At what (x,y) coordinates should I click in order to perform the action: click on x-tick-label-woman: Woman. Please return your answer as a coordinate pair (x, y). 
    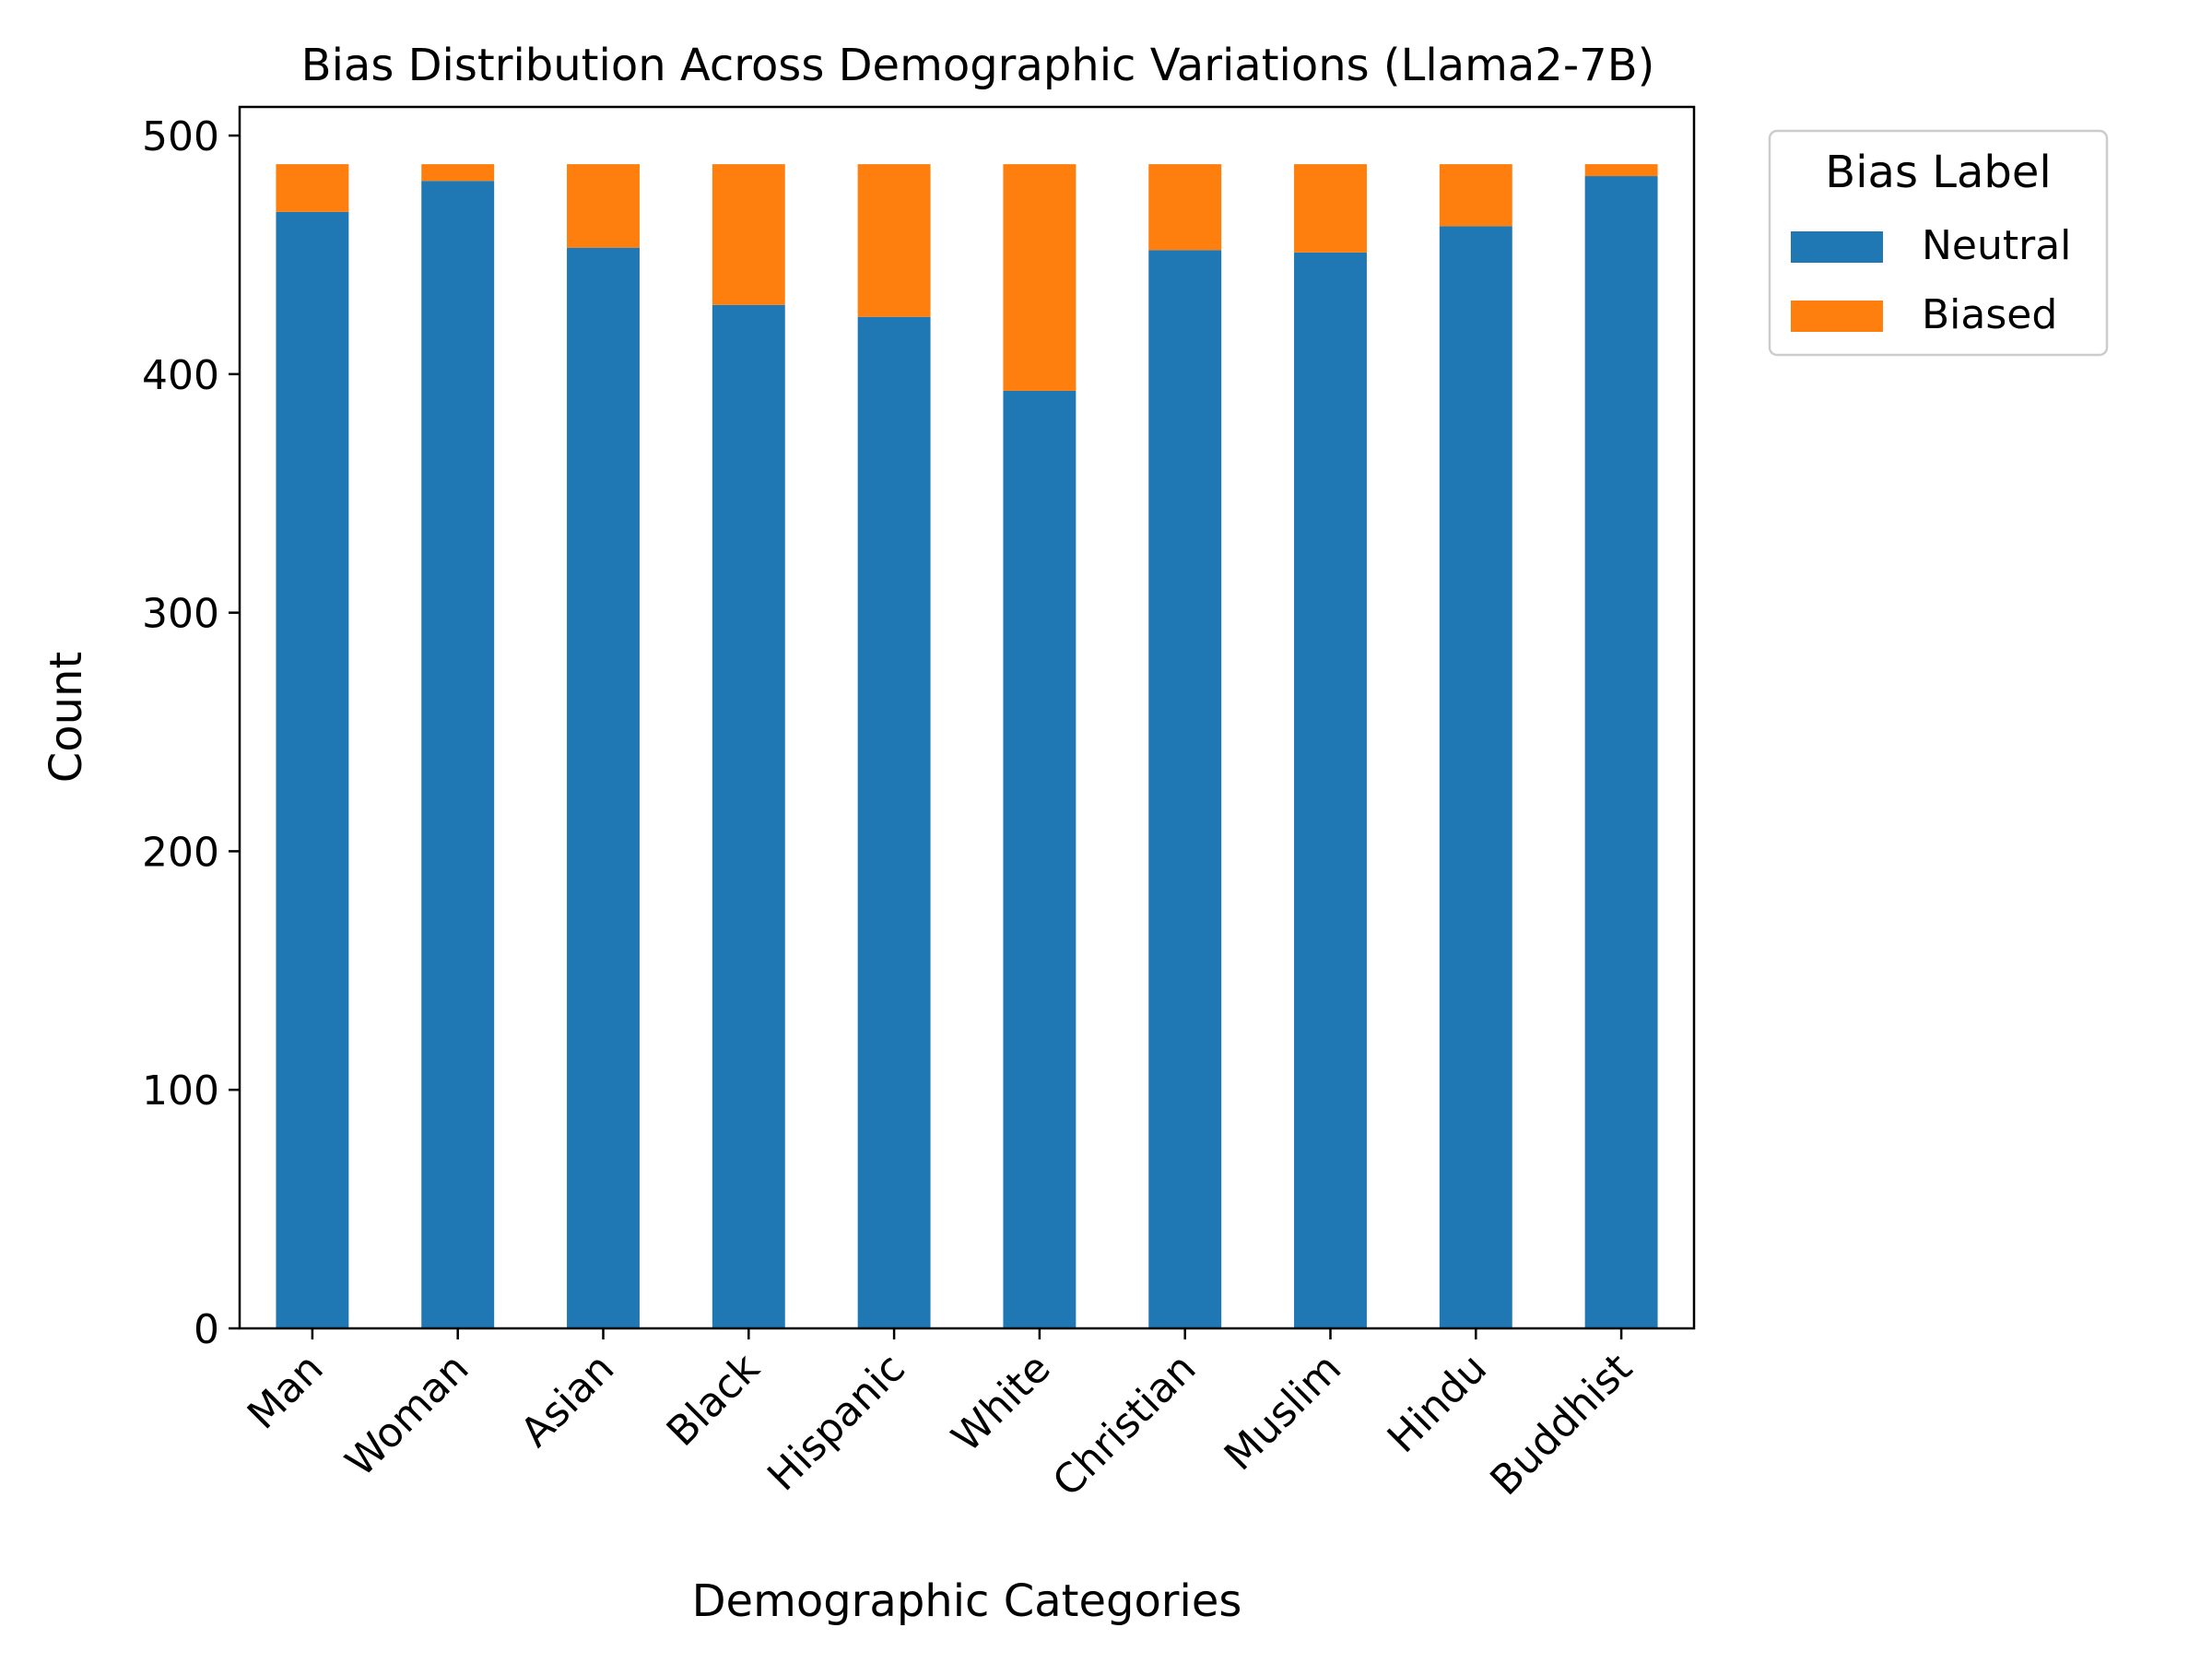
    Looking at the image, I should click on (406, 1415).